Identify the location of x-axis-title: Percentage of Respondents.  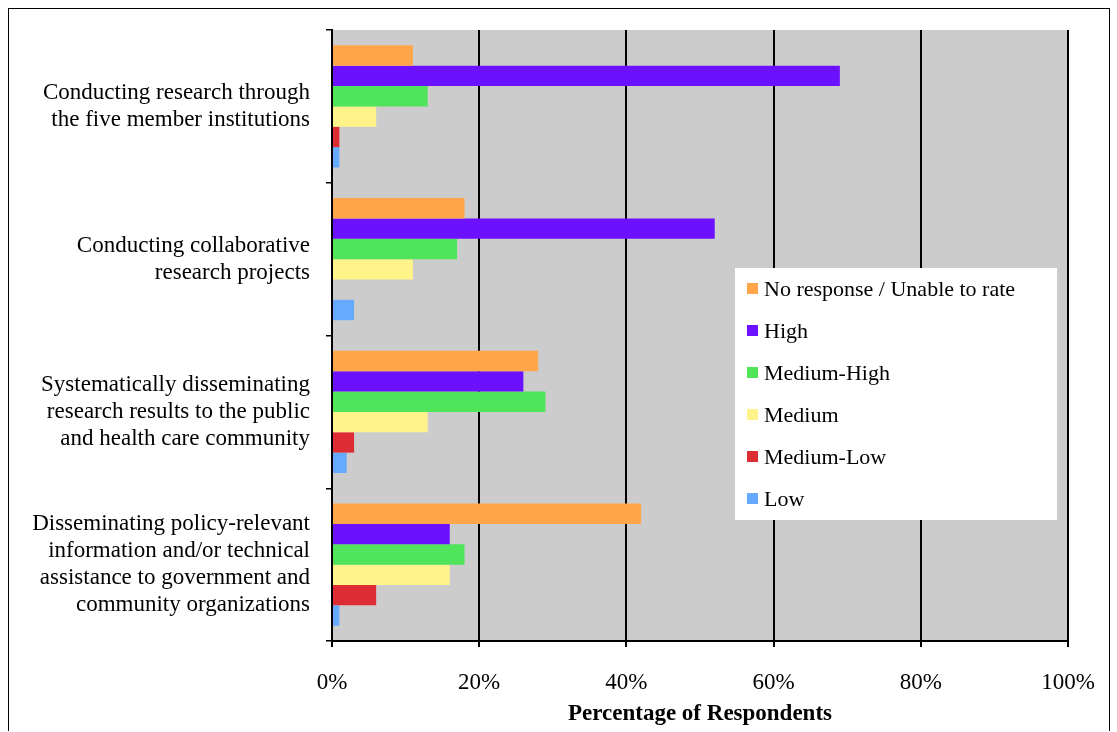
(700, 713).